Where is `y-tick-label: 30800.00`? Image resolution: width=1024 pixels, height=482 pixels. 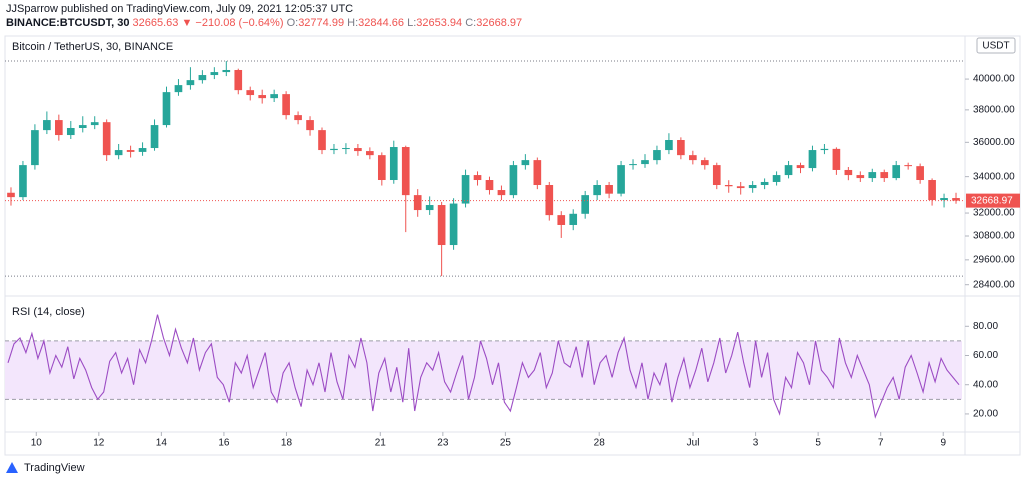
y-tick-label: 30800.00 is located at coordinates (994, 236).